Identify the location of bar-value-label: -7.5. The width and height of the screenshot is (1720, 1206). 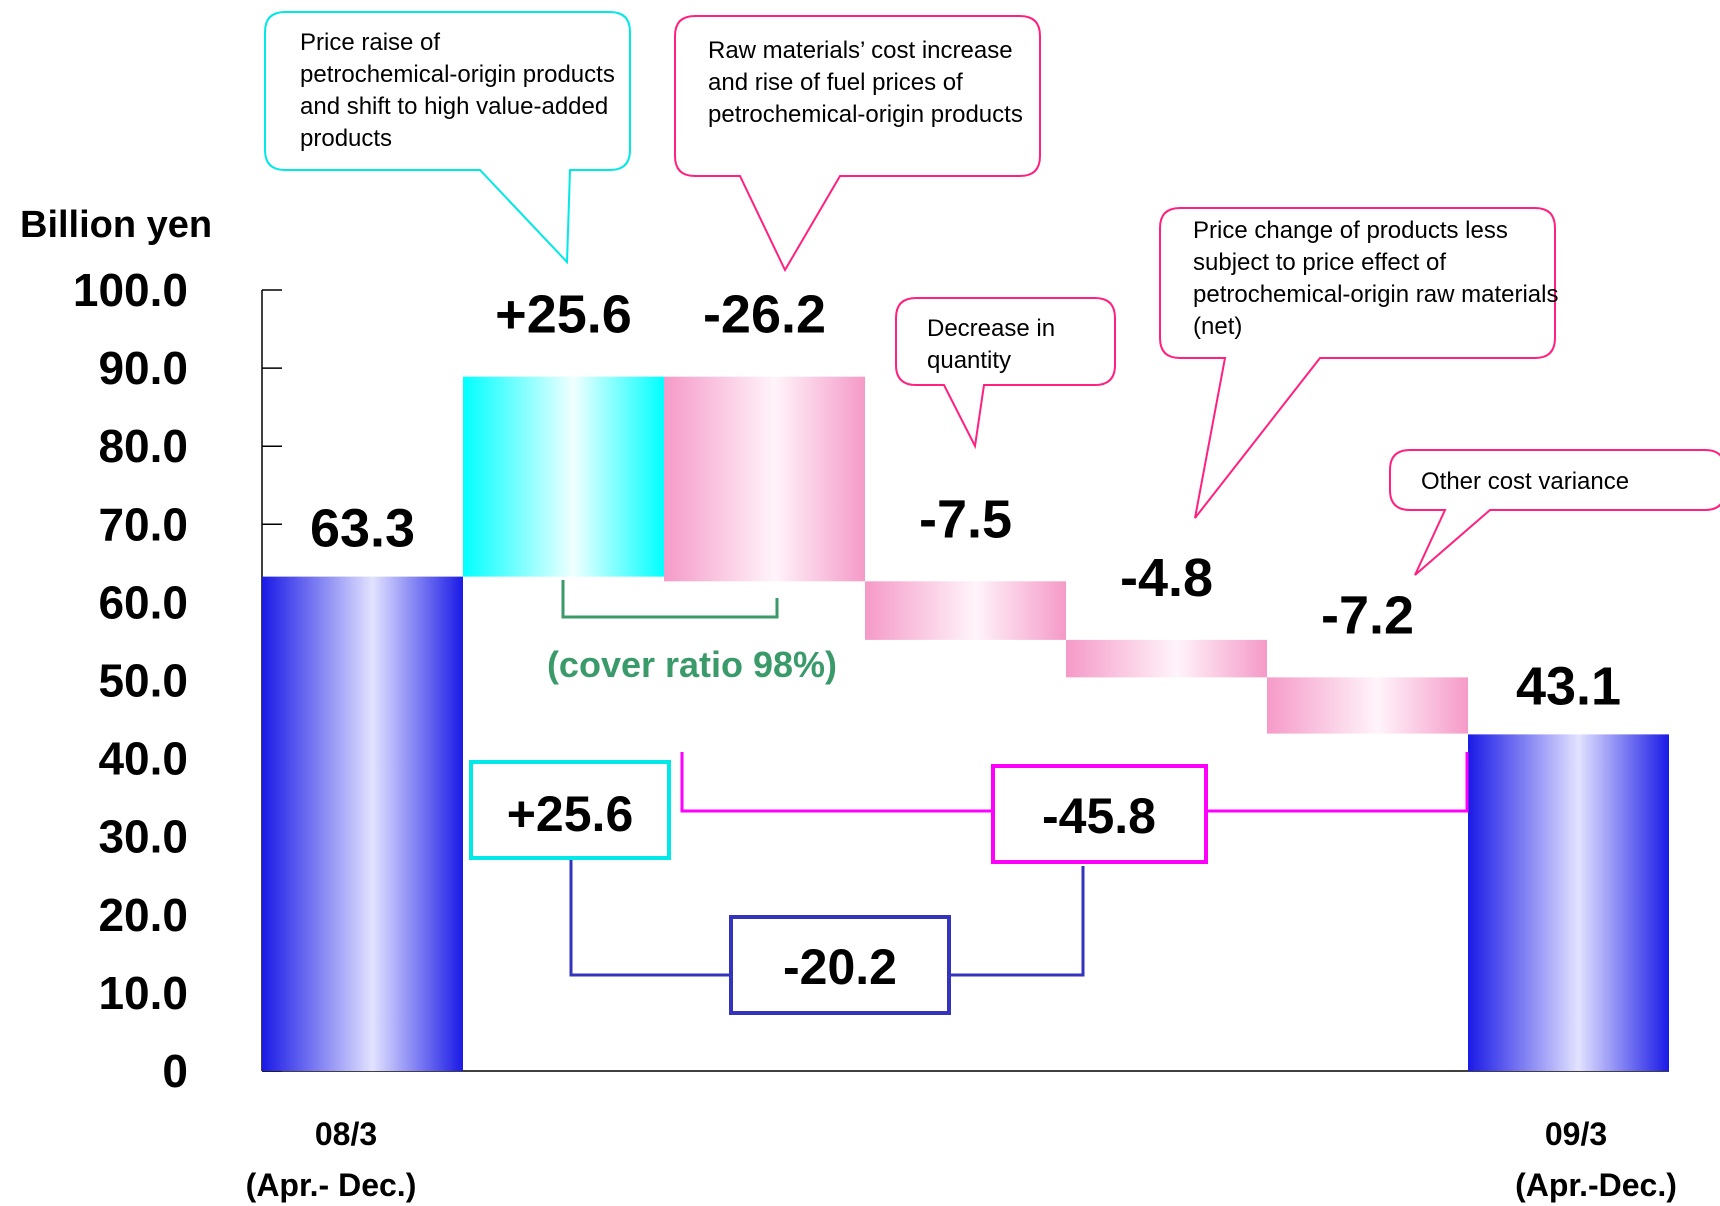
(965, 519).